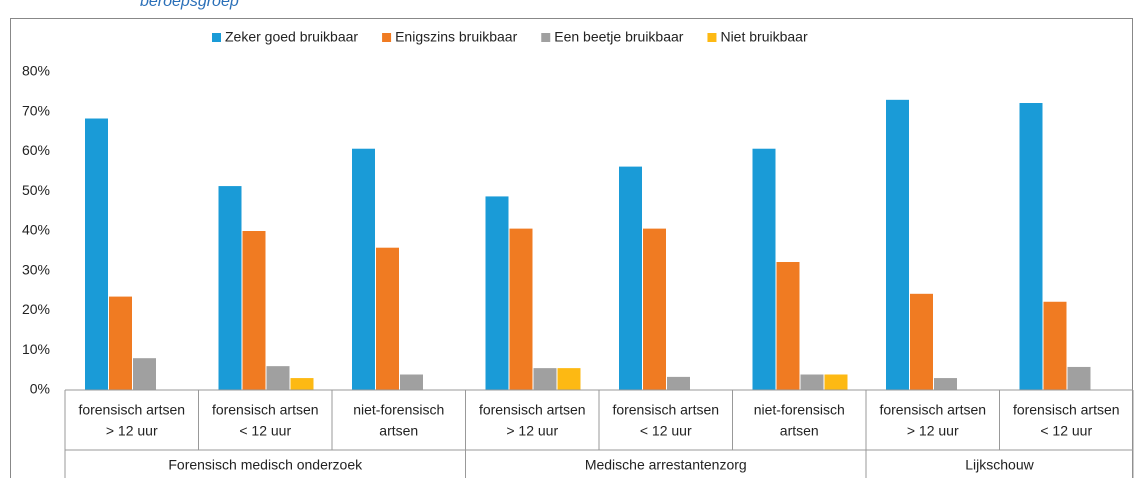 The image size is (1139, 478). Describe the element at coordinates (36, 269) in the screenshot. I see `y-tick-label: 30%` at that location.